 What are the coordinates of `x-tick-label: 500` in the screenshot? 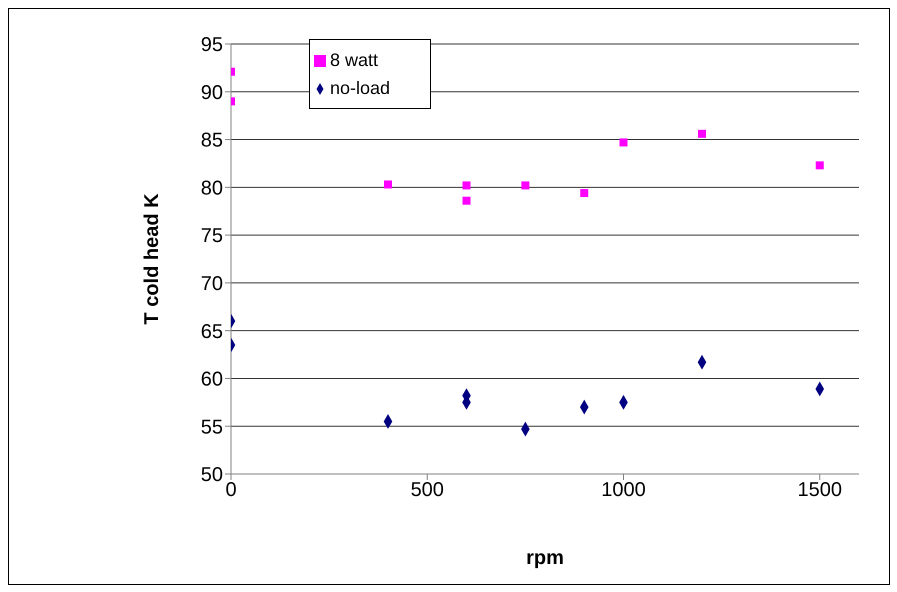 It's located at (427, 490).